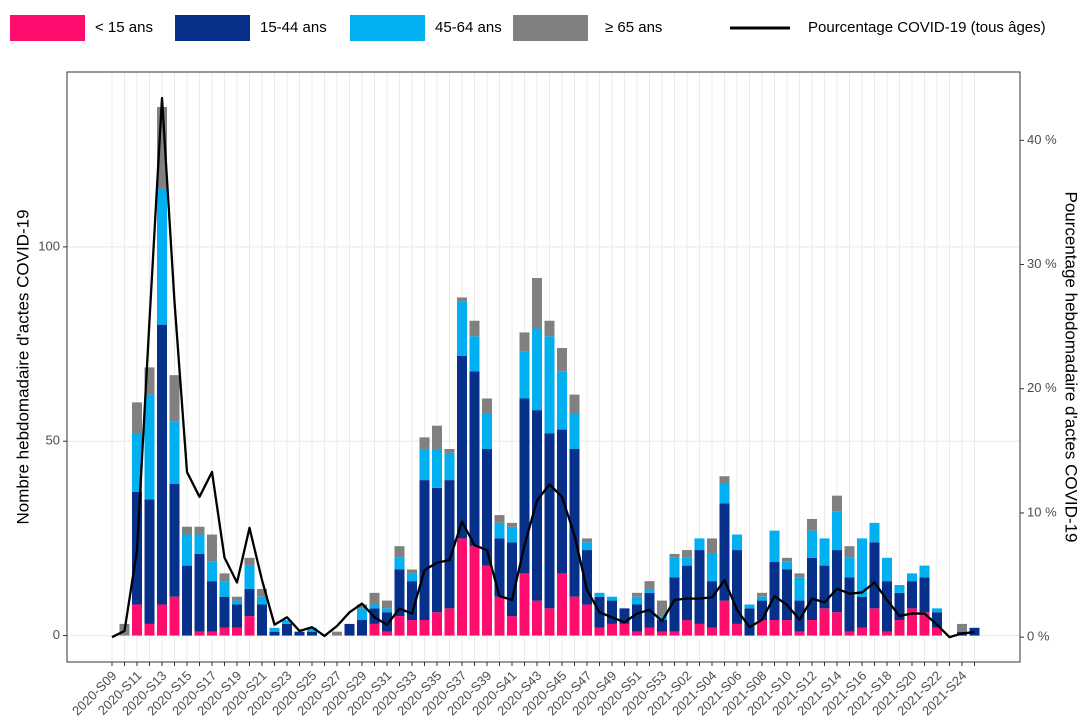 The image size is (1087, 724). What do you see at coordinates (468, 27) in the screenshot?
I see `legend-label: 45-64 ans` at bounding box center [468, 27].